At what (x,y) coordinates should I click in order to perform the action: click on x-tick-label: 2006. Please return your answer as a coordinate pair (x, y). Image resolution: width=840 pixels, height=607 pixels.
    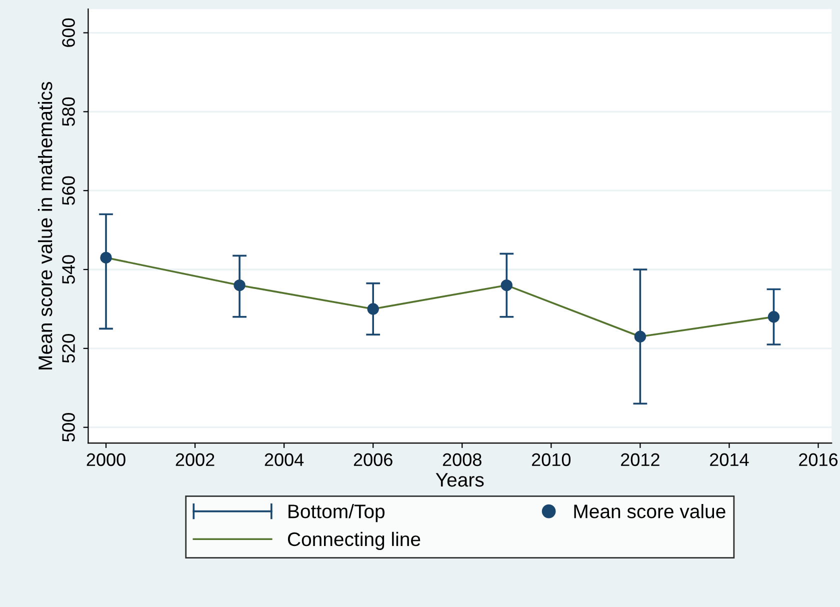
    Looking at the image, I should click on (373, 459).